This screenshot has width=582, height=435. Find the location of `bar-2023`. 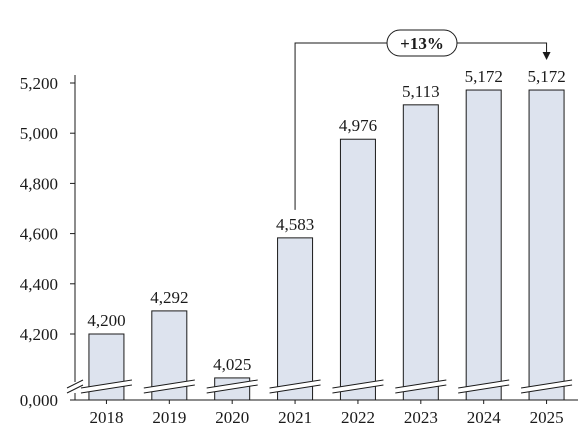

bar-2023 is located at coordinates (420, 252).